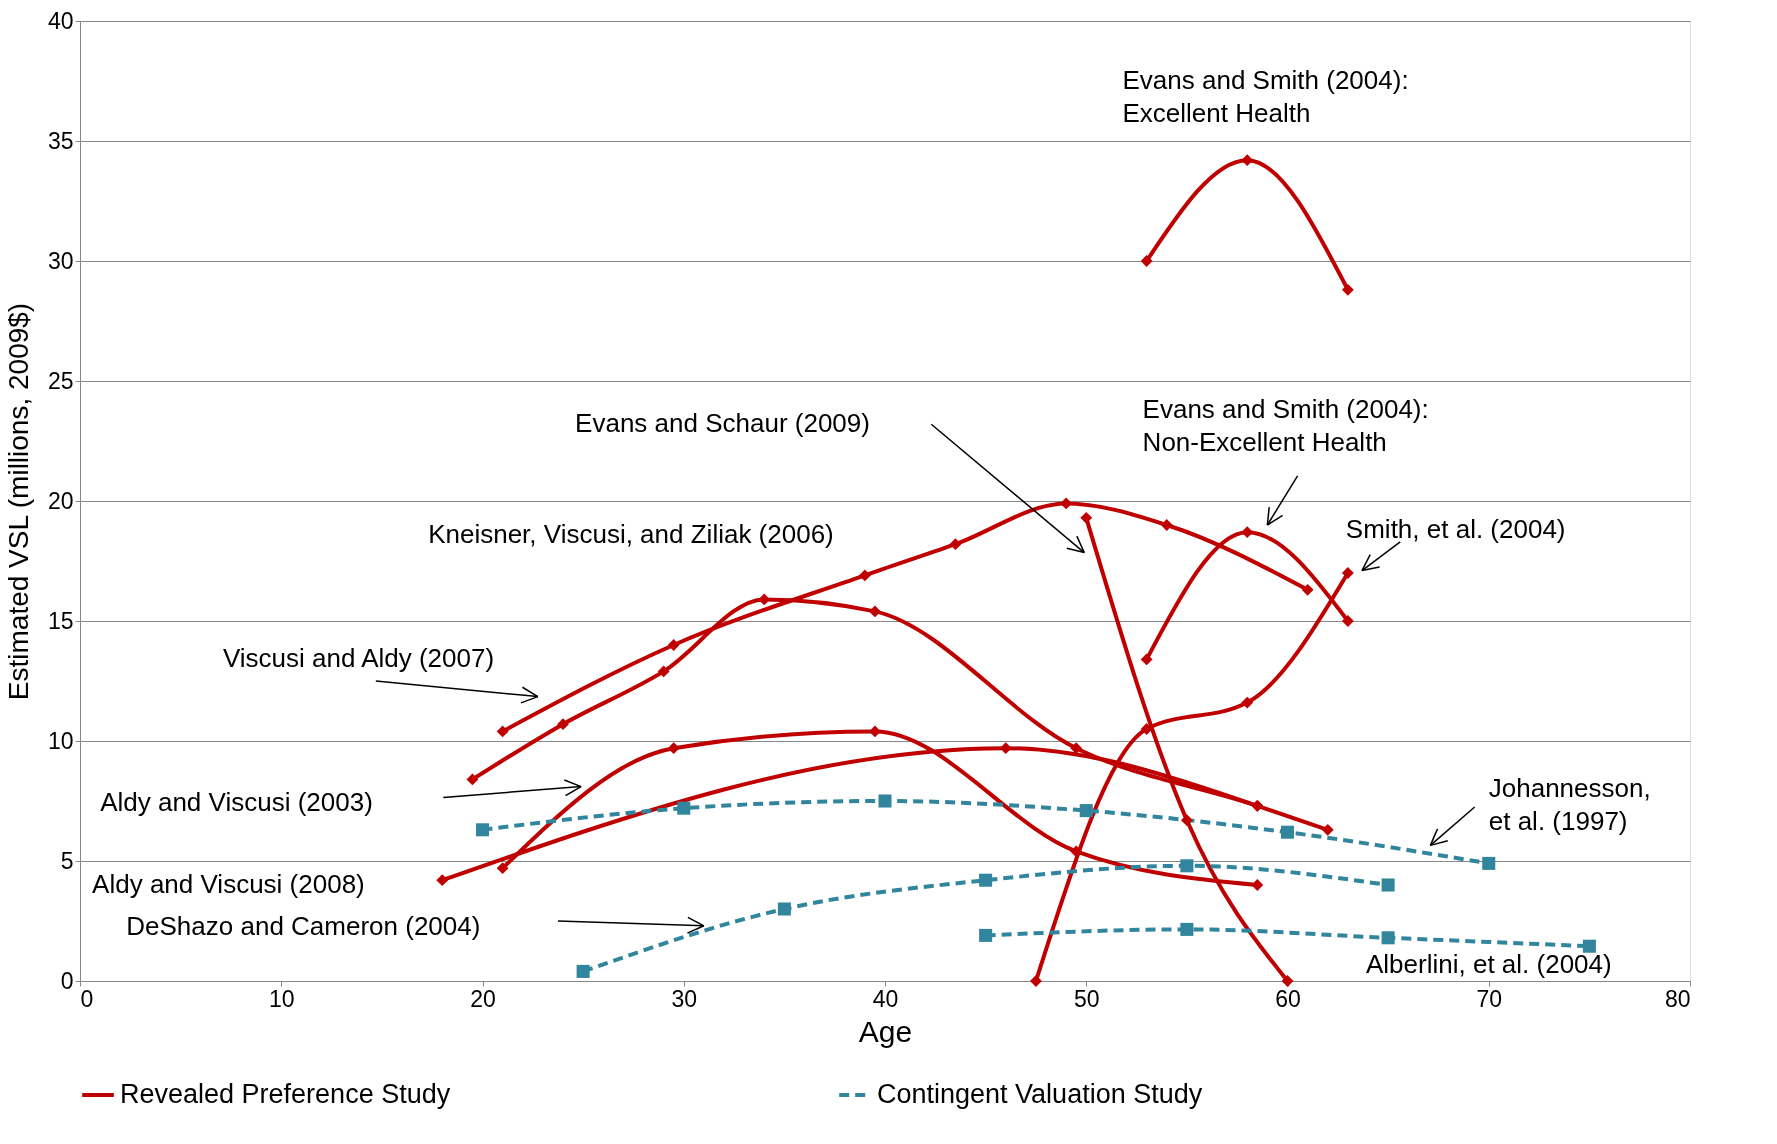 This screenshot has width=1777, height=1144. I want to click on y-axis-title: Estimated VSL (millions, 2009$), so click(18, 501).